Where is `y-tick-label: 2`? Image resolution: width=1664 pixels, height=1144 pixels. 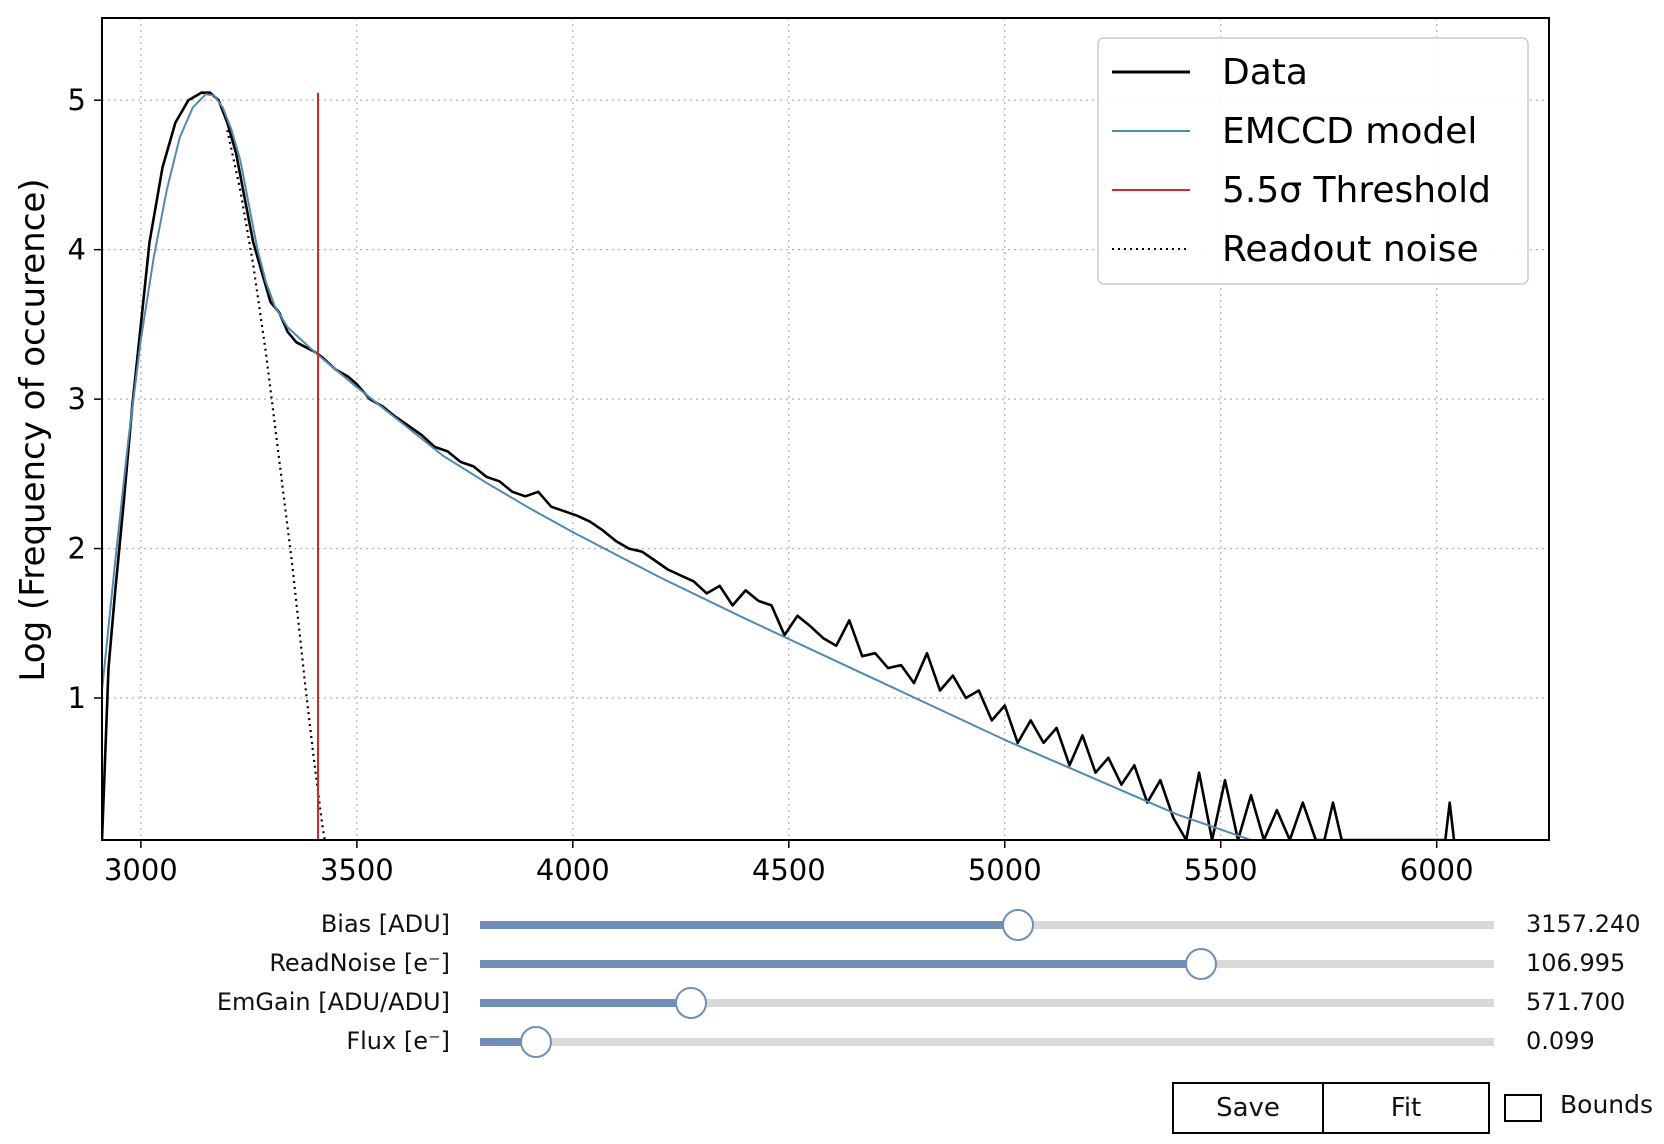
y-tick-label: 2 is located at coordinates (77, 549).